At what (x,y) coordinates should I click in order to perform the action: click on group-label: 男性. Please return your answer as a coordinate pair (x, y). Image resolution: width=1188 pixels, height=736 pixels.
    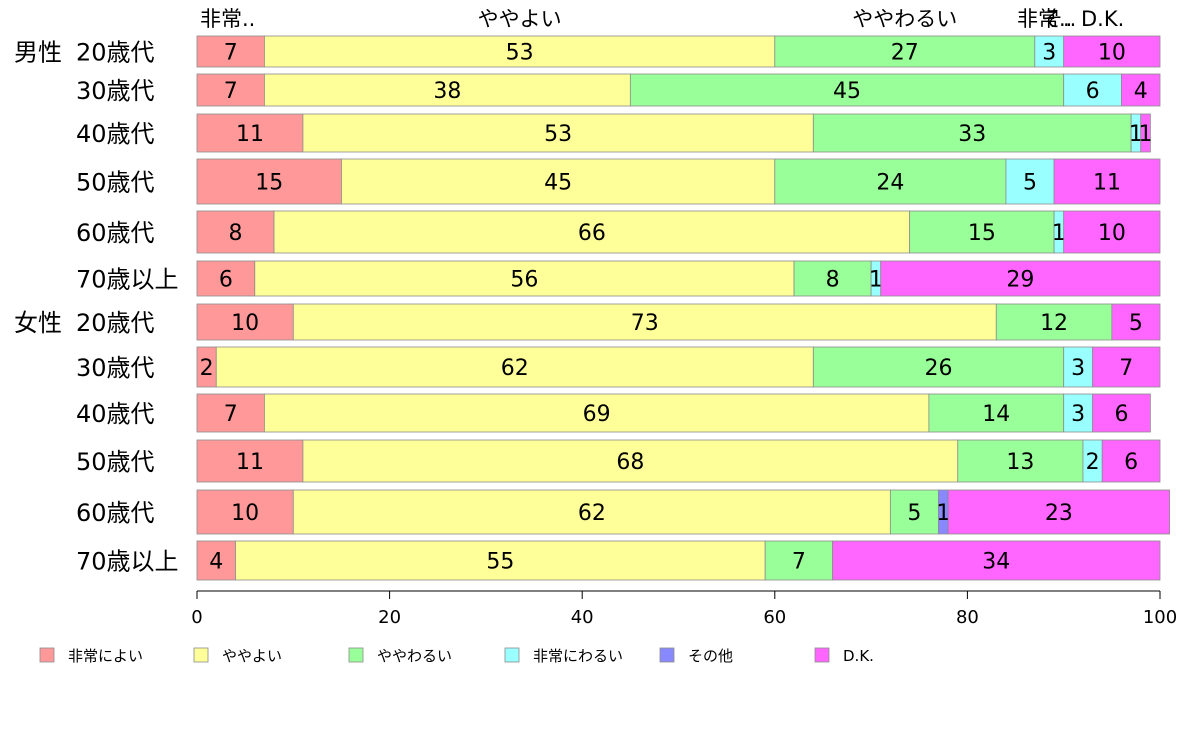
    Looking at the image, I should click on (38, 53).